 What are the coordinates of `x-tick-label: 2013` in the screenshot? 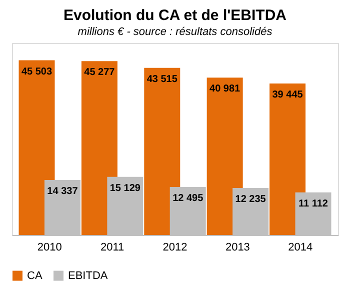 It's located at (237, 248).